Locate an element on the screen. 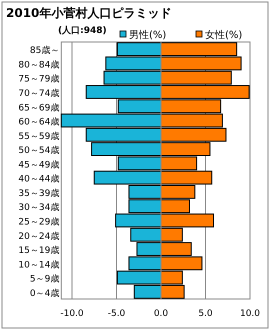  y-tick-label: 10～14歳 is located at coordinates (39, 264).